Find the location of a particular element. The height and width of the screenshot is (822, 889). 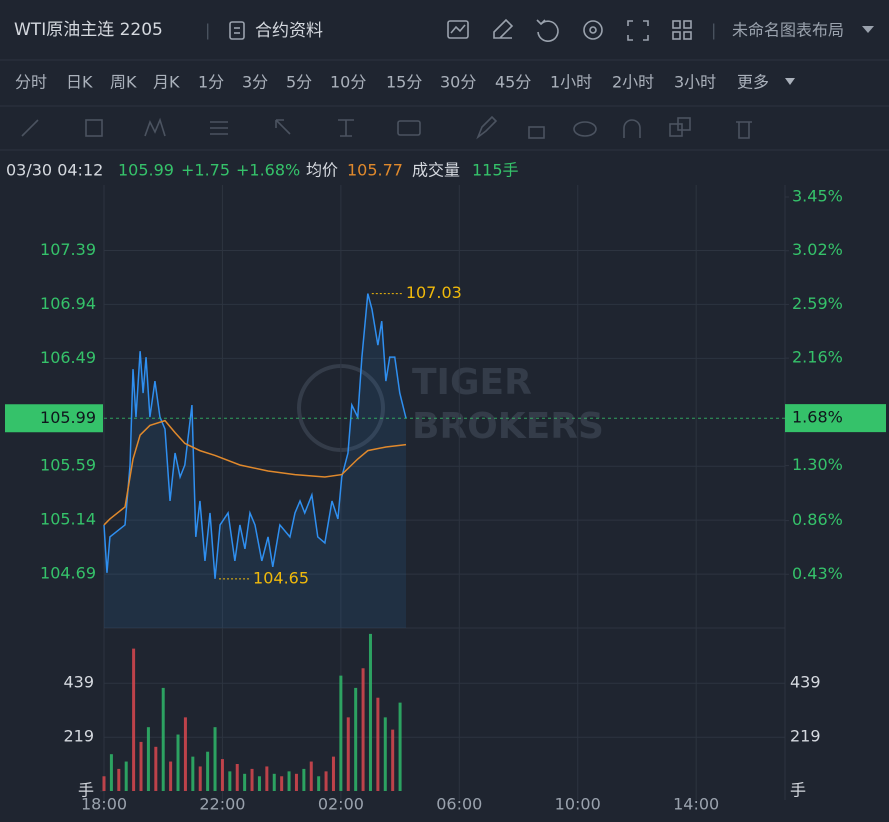

x-tick-label: 22:00 is located at coordinates (222, 804).